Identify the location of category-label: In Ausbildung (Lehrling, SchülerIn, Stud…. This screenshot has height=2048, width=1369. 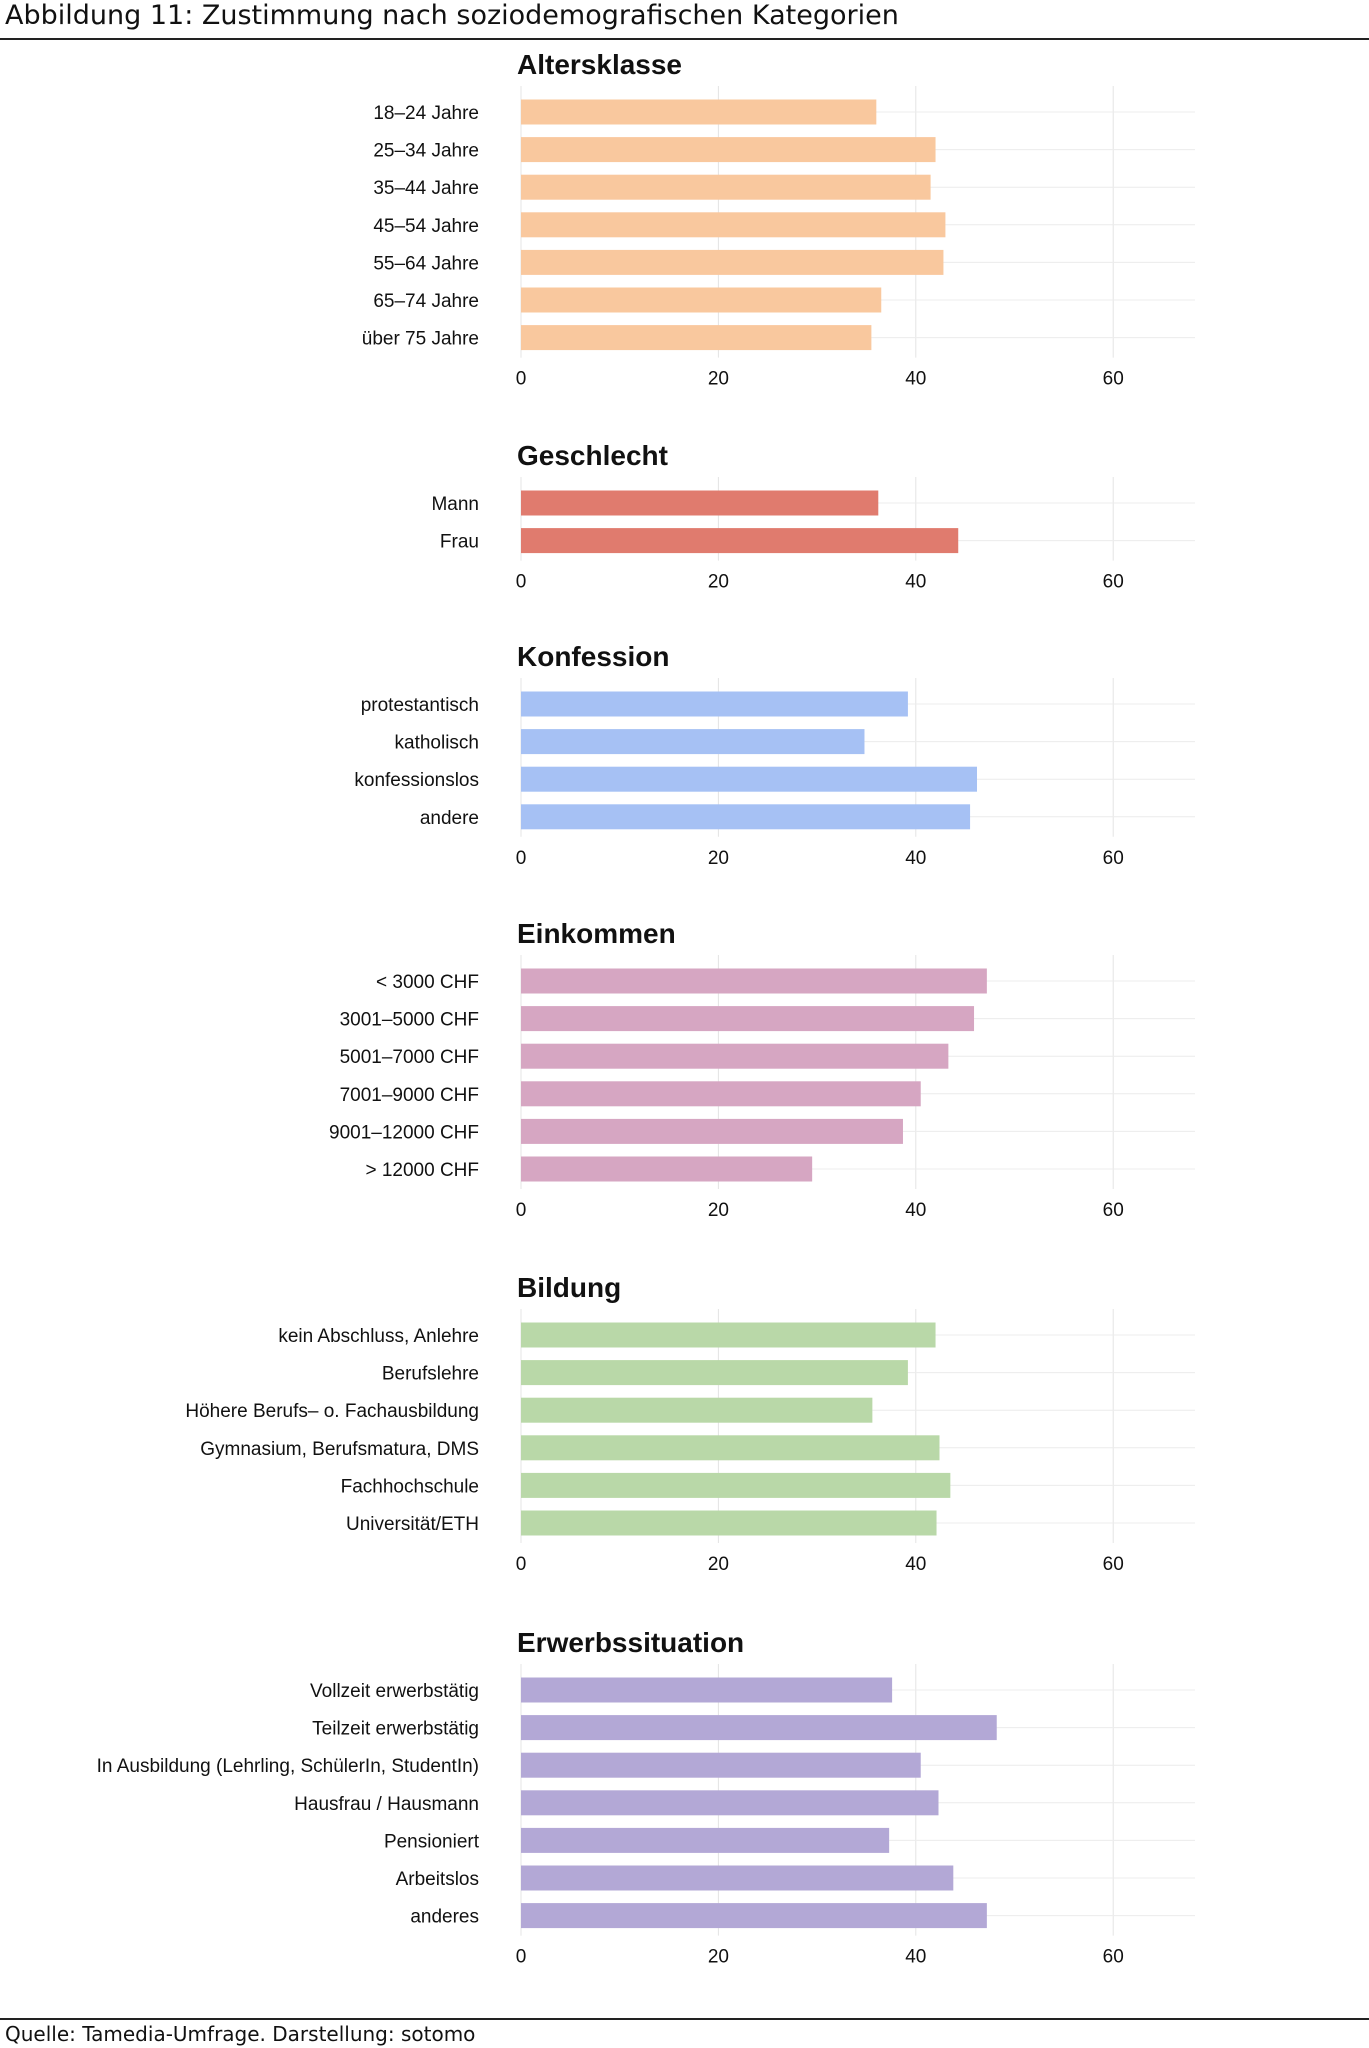
(288, 1766).